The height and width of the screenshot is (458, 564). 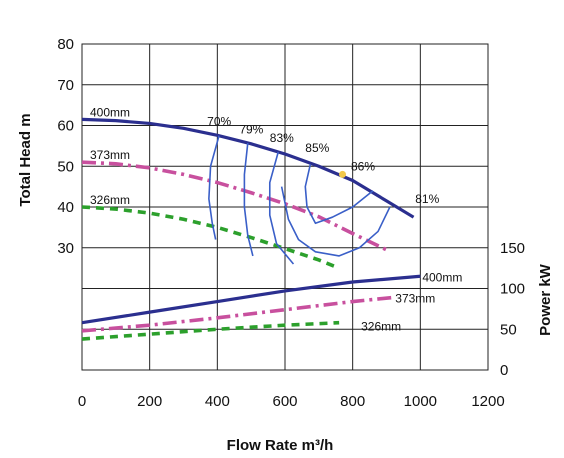 I want to click on head-curve-400mm, so click(x=248, y=168).